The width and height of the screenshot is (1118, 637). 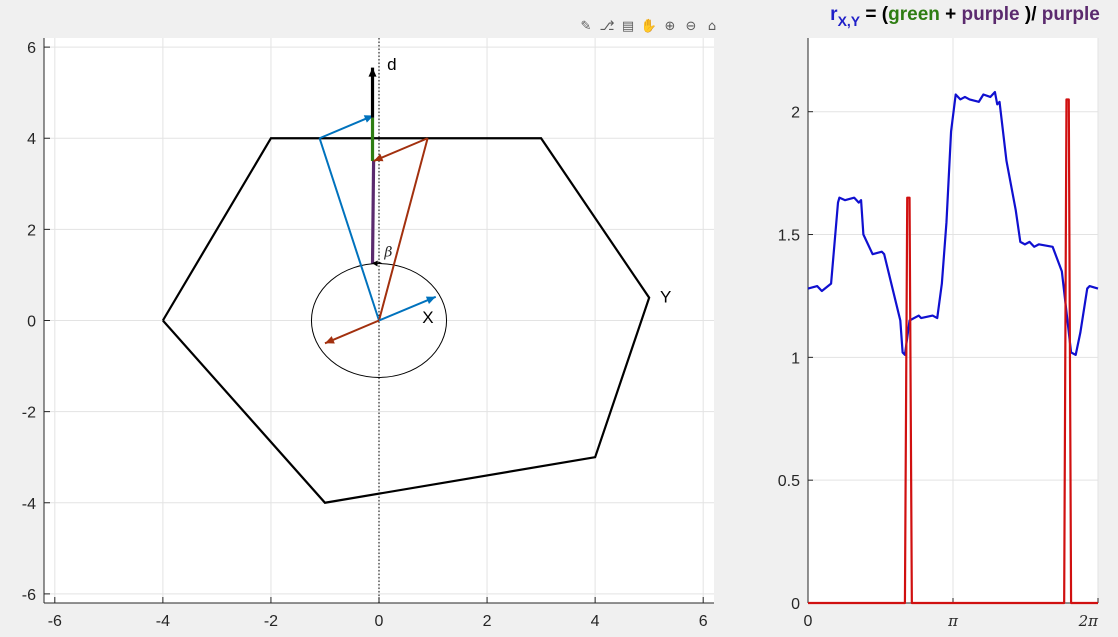 What do you see at coordinates (391, 64) in the screenshot?
I see `label-d: d` at bounding box center [391, 64].